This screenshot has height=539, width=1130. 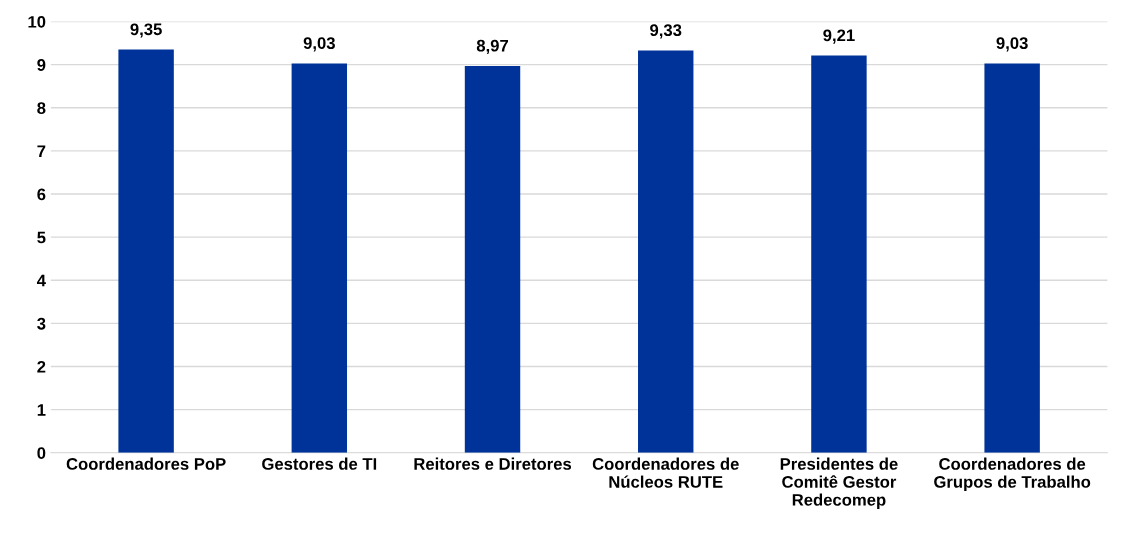 I want to click on y-tick-label: 7, so click(x=41, y=151).